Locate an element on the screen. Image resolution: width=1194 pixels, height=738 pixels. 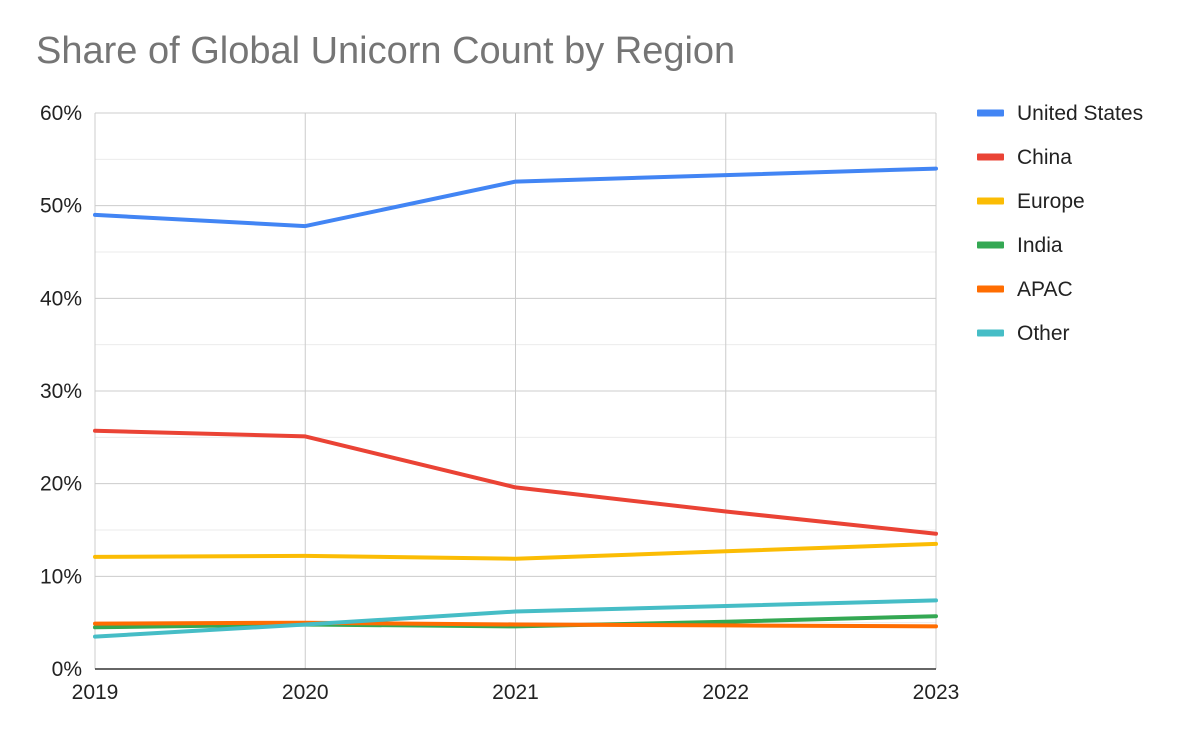
x-tick-label: 2020 is located at coordinates (305, 692).